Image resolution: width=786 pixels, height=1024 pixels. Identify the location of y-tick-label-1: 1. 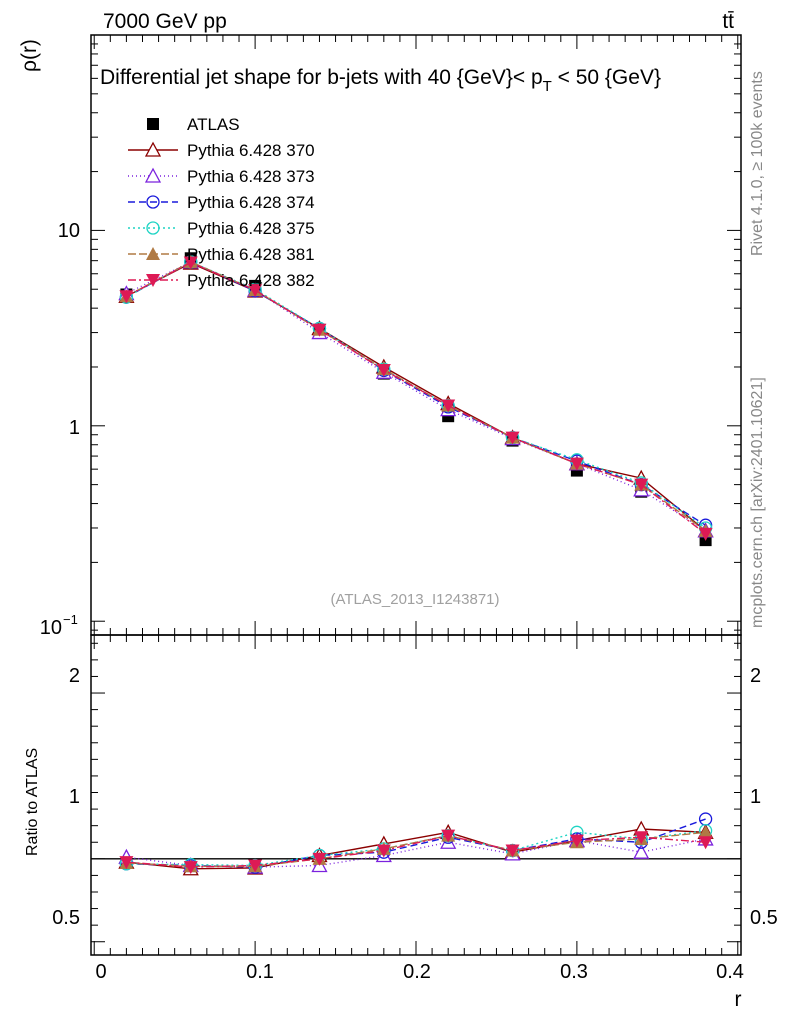
(74, 428).